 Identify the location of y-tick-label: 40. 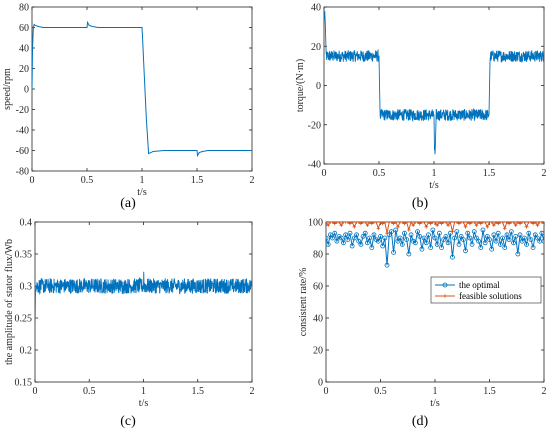
(24, 49).